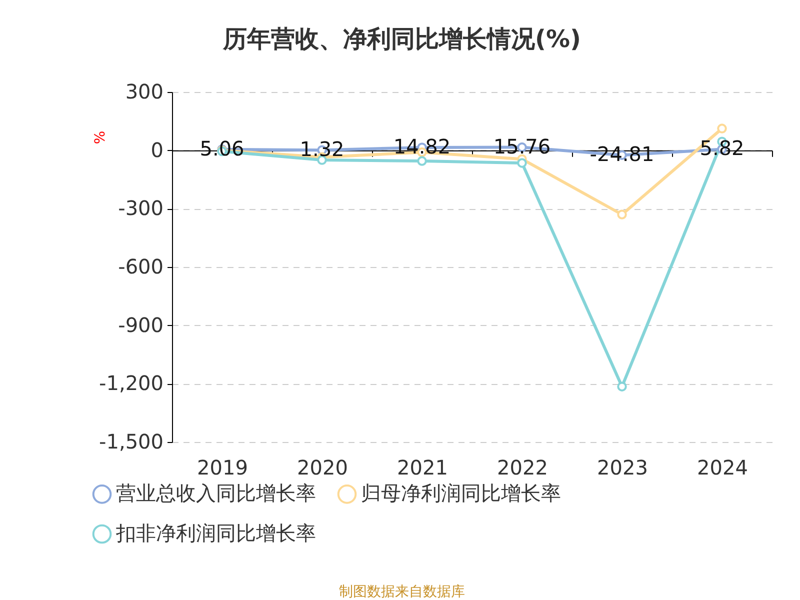 This screenshot has width=800, height=600. I want to click on y-axis-title: %, so click(100, 137).